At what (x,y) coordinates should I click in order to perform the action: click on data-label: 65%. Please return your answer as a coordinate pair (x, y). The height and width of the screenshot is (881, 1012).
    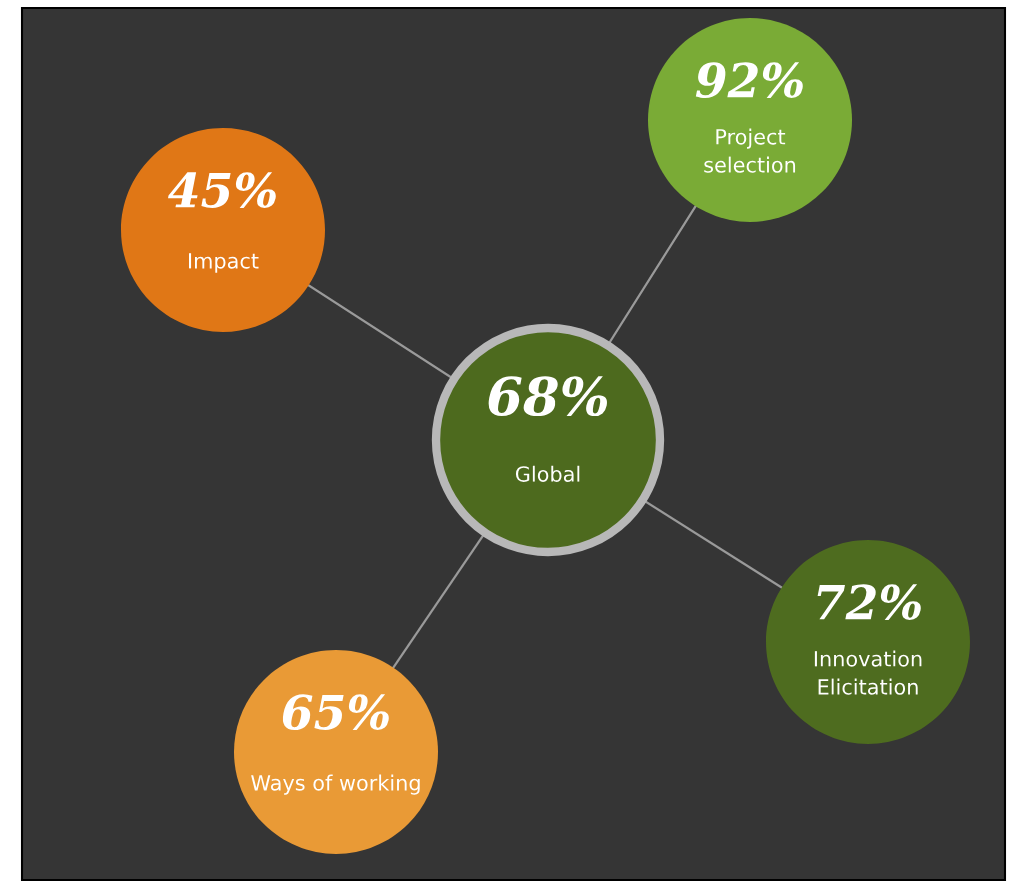
    Looking at the image, I should click on (335, 712).